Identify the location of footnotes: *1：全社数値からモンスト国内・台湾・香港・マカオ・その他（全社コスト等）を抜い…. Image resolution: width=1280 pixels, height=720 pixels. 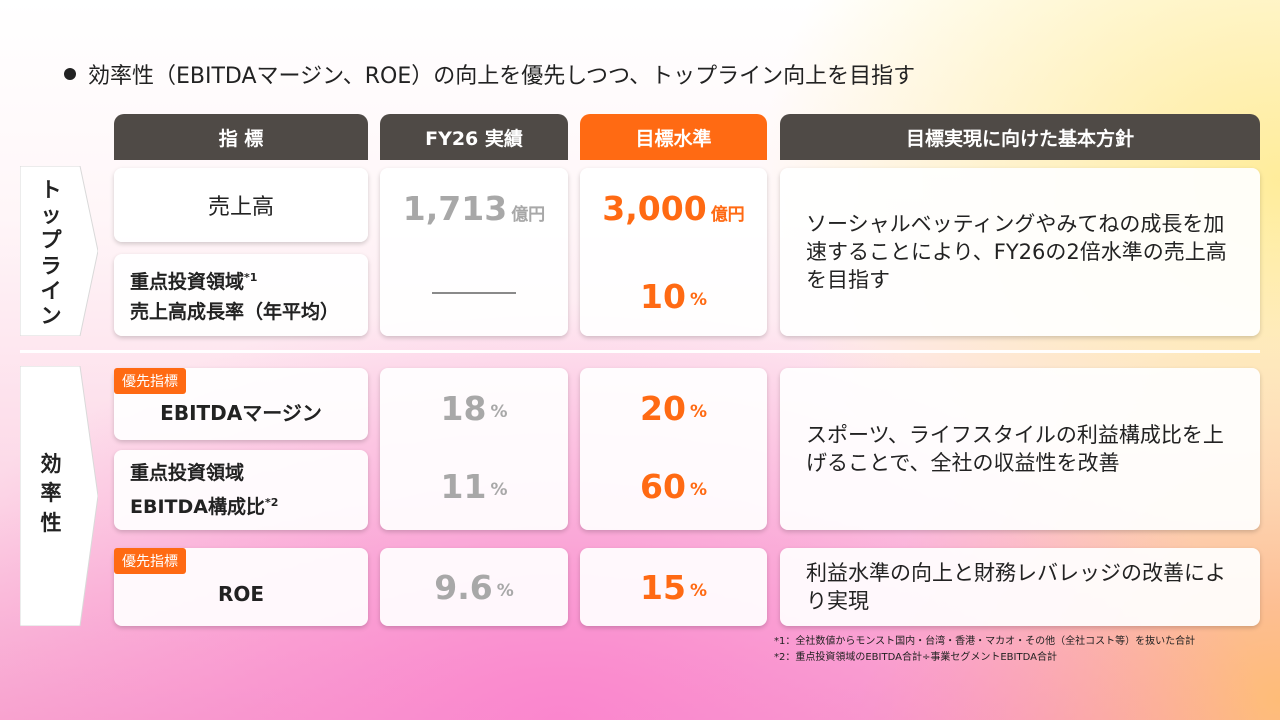
(984, 650).